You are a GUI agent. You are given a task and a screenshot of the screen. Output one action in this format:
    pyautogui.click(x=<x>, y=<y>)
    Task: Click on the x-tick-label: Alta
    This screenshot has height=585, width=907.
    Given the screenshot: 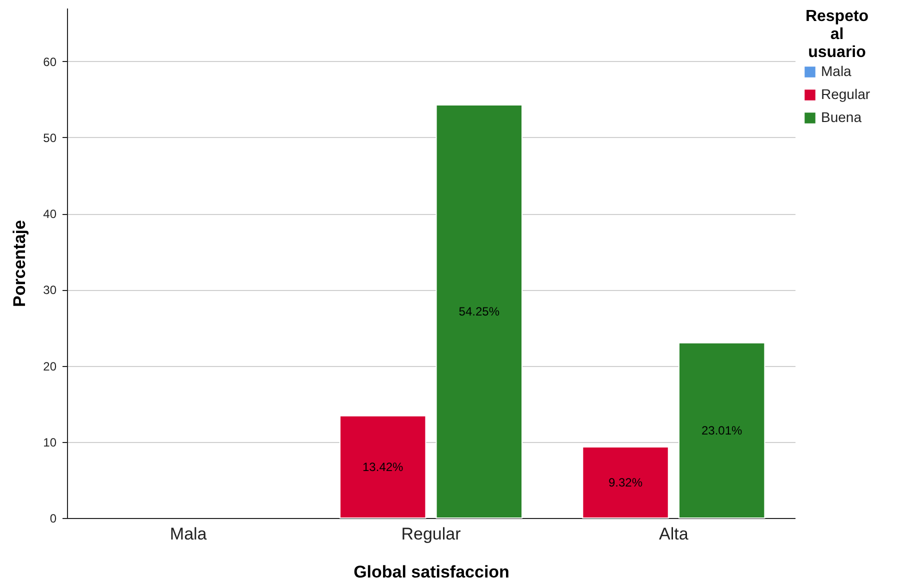 What is the action you would take?
    pyautogui.click(x=674, y=534)
    